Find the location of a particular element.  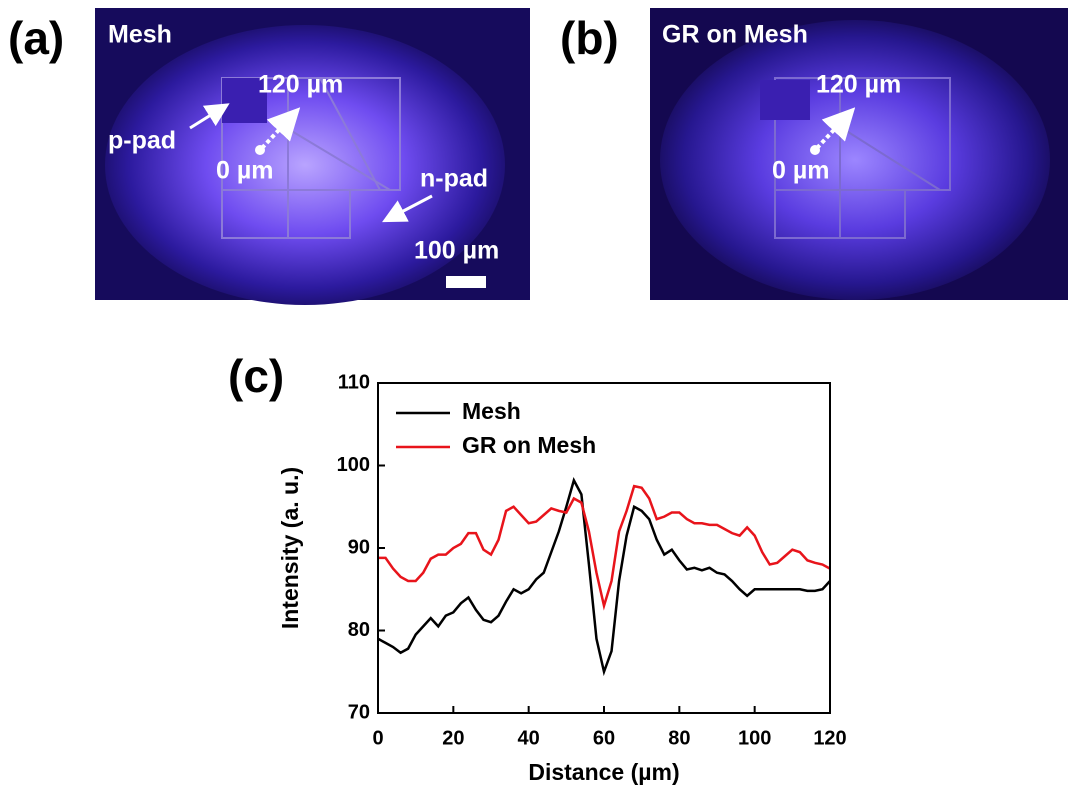

x-axis-title: Distance (µm) is located at coordinates (603, 772).